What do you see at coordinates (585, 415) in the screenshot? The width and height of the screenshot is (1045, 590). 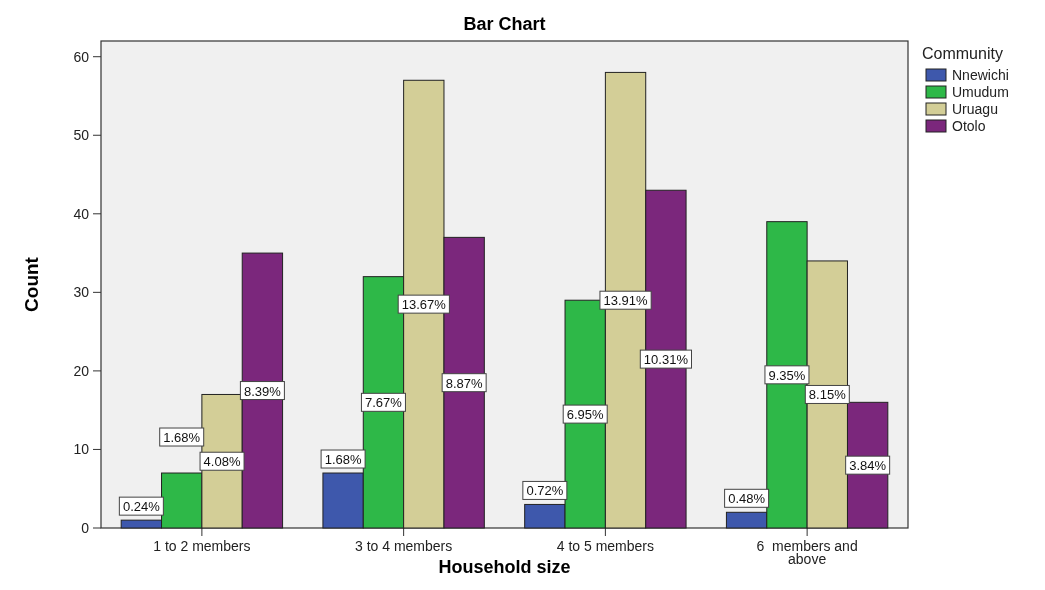 I see `annotation: 6.95%` at bounding box center [585, 415].